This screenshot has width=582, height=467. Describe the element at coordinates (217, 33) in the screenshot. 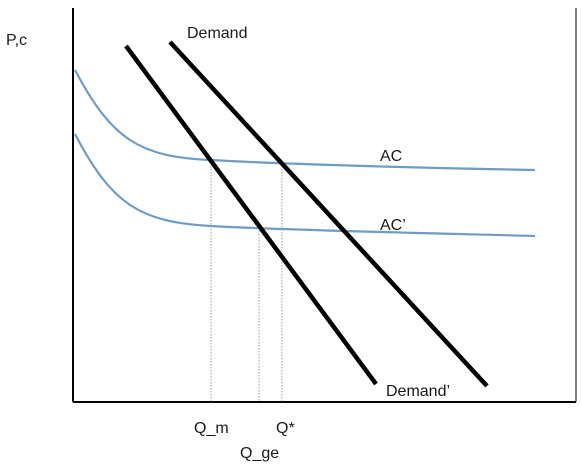

I see `demand-label: Demand` at that location.